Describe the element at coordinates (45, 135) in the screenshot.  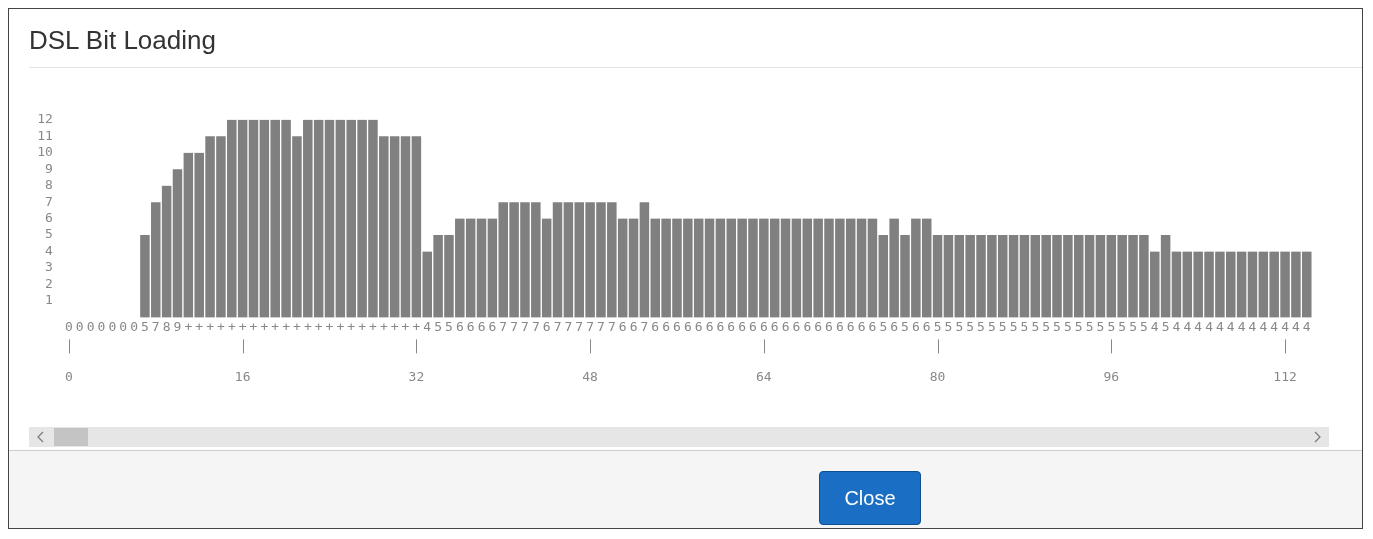
I see `y-tick-label: 11` at that location.